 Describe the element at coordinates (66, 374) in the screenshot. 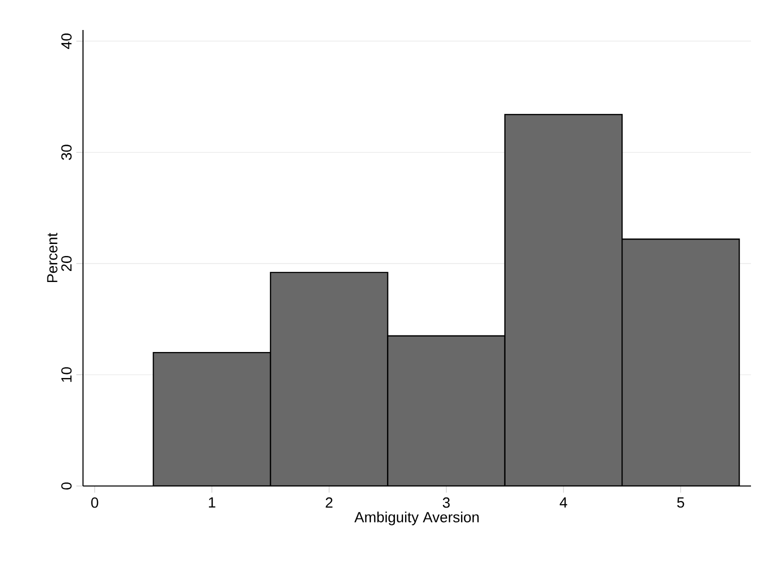

I see `y-tick-label: 10` at that location.